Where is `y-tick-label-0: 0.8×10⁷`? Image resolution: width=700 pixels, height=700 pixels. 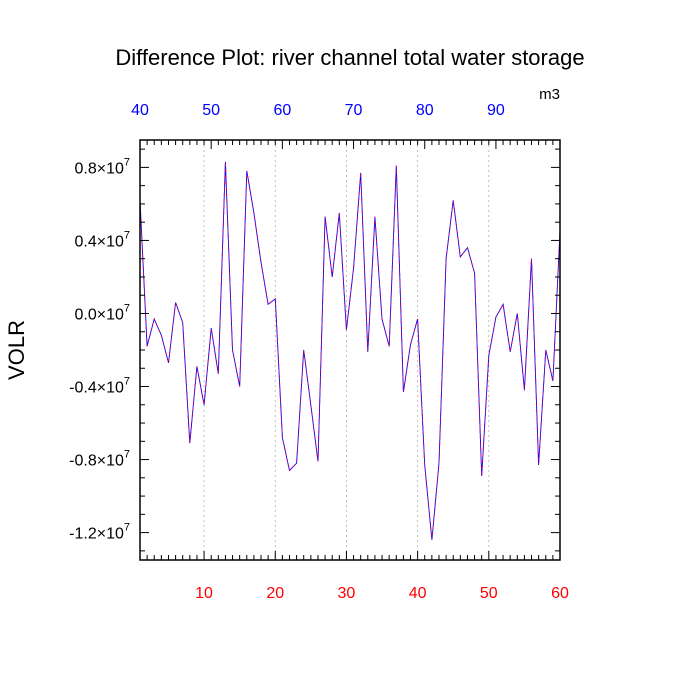 y-tick-label-0: 0.8×10⁷ is located at coordinates (102, 166).